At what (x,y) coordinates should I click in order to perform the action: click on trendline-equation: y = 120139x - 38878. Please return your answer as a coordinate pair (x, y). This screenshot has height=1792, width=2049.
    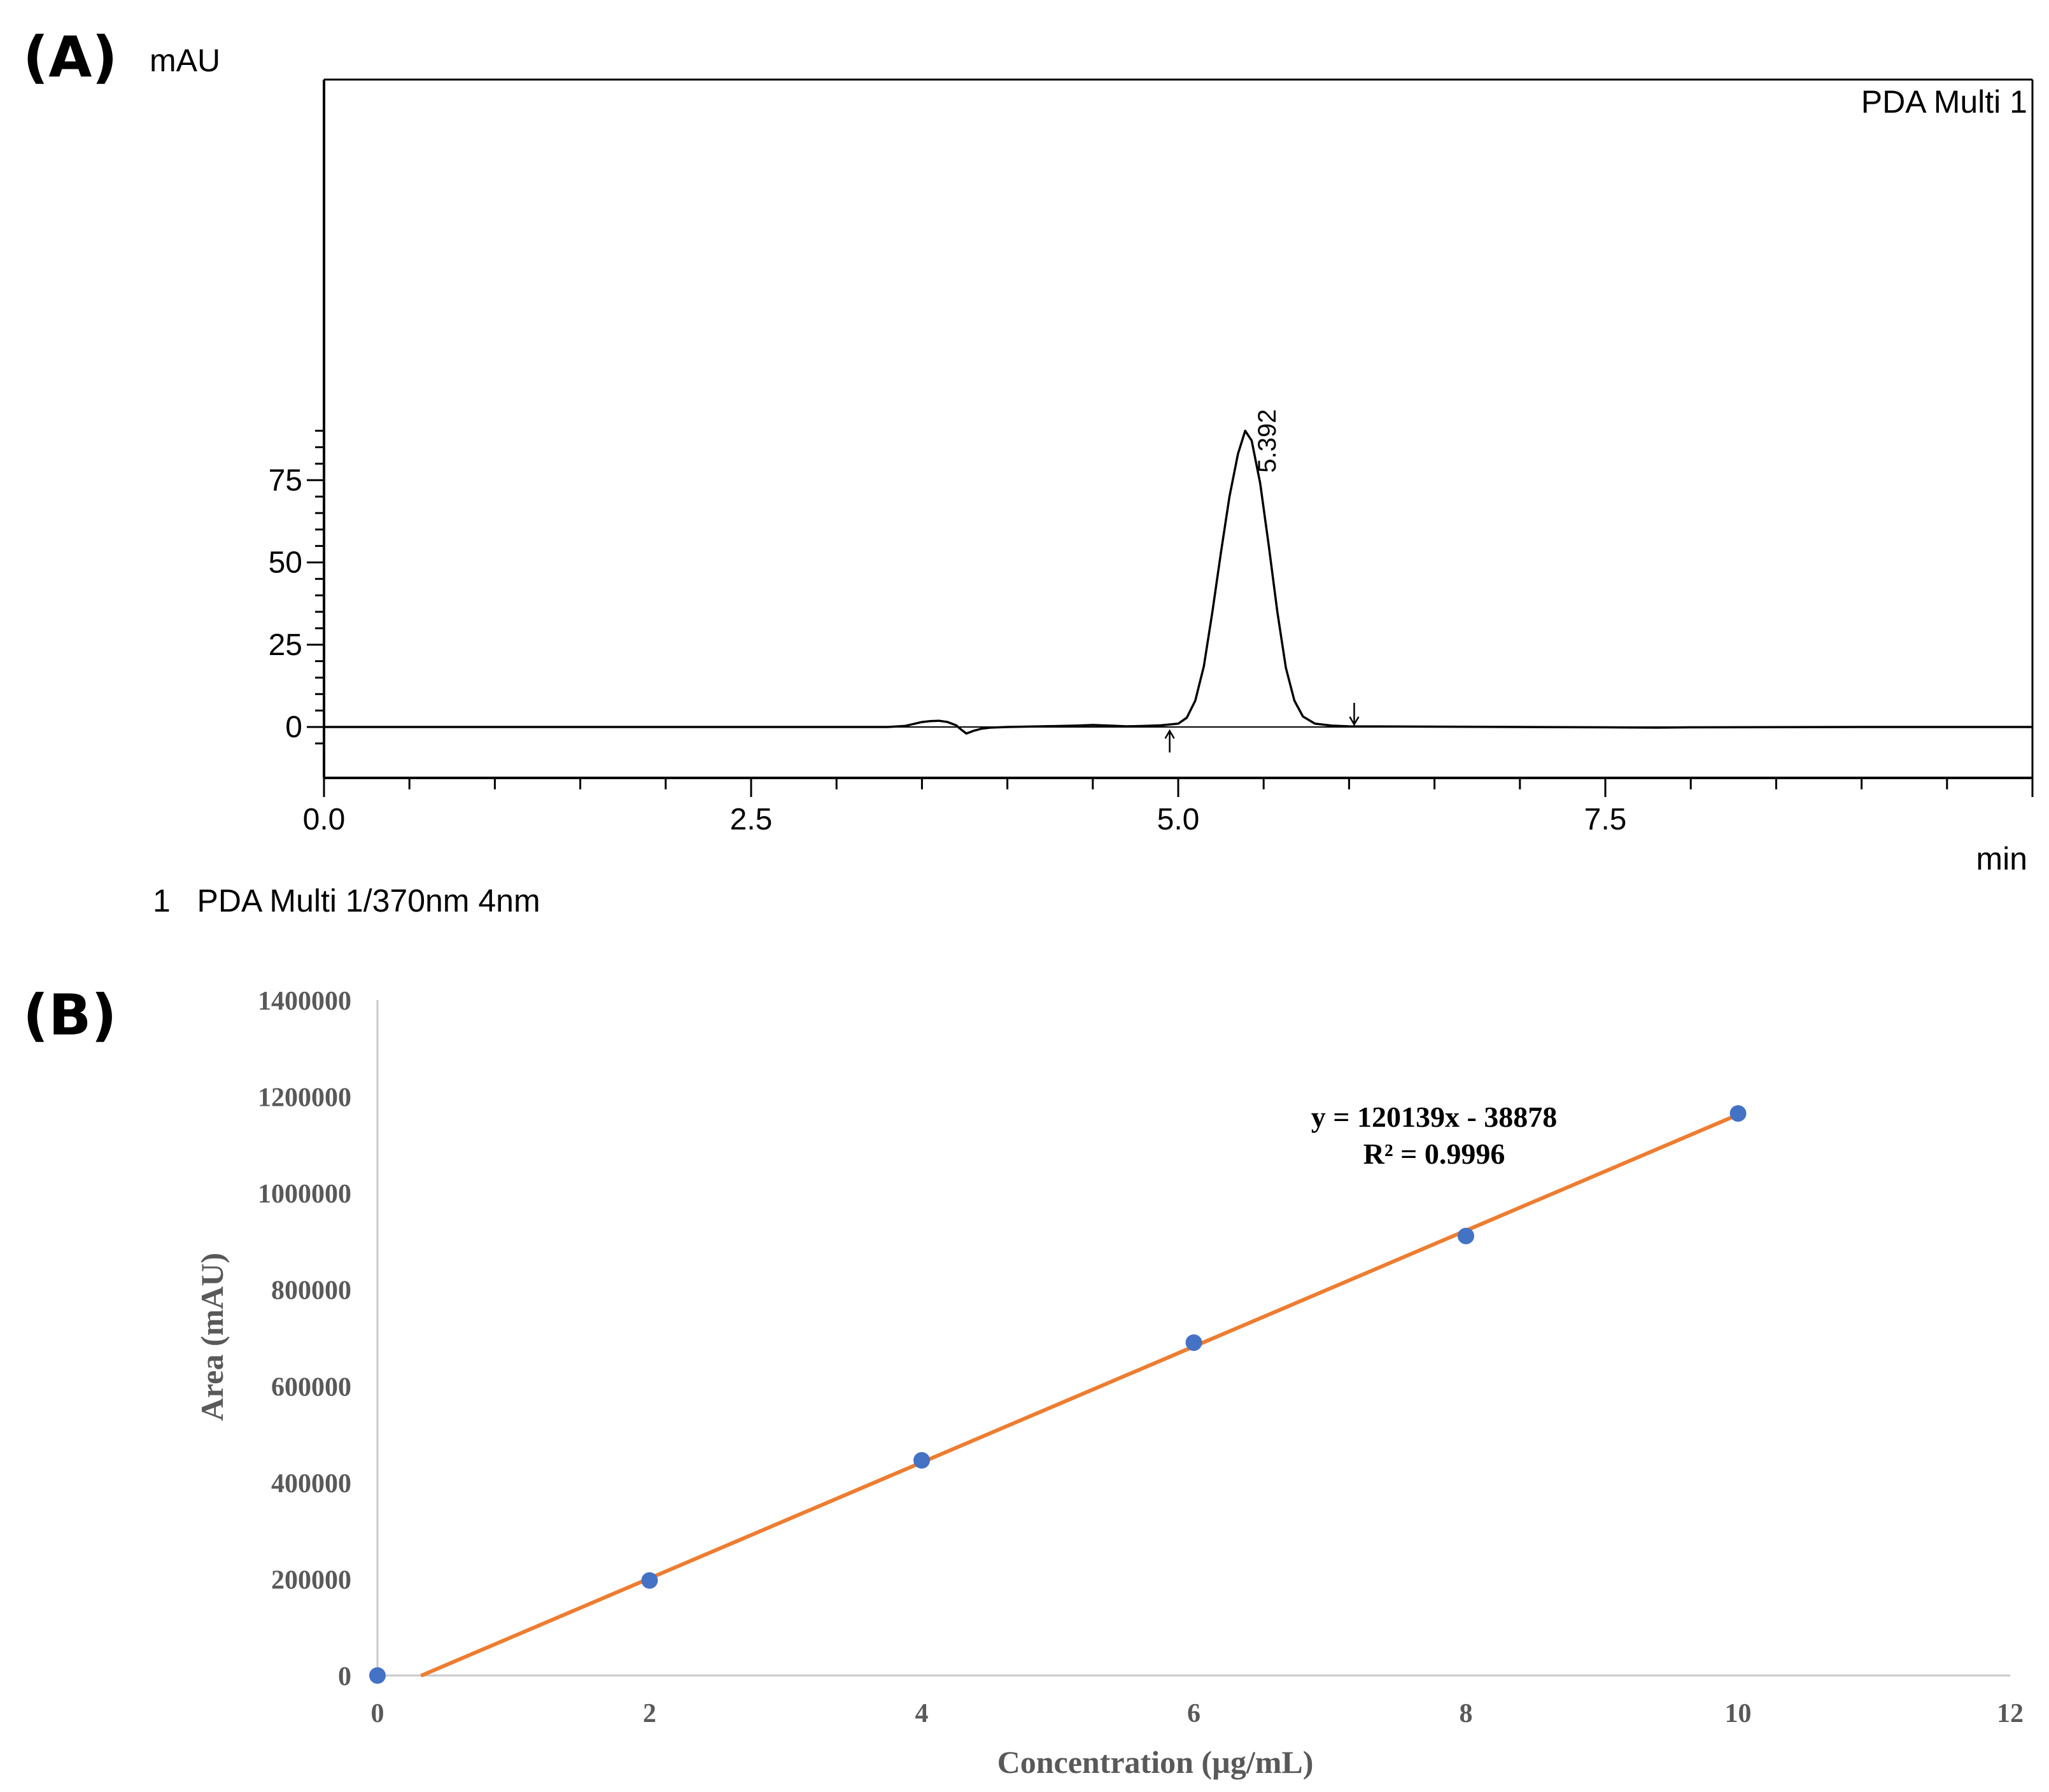
    Looking at the image, I should click on (1434, 1117).